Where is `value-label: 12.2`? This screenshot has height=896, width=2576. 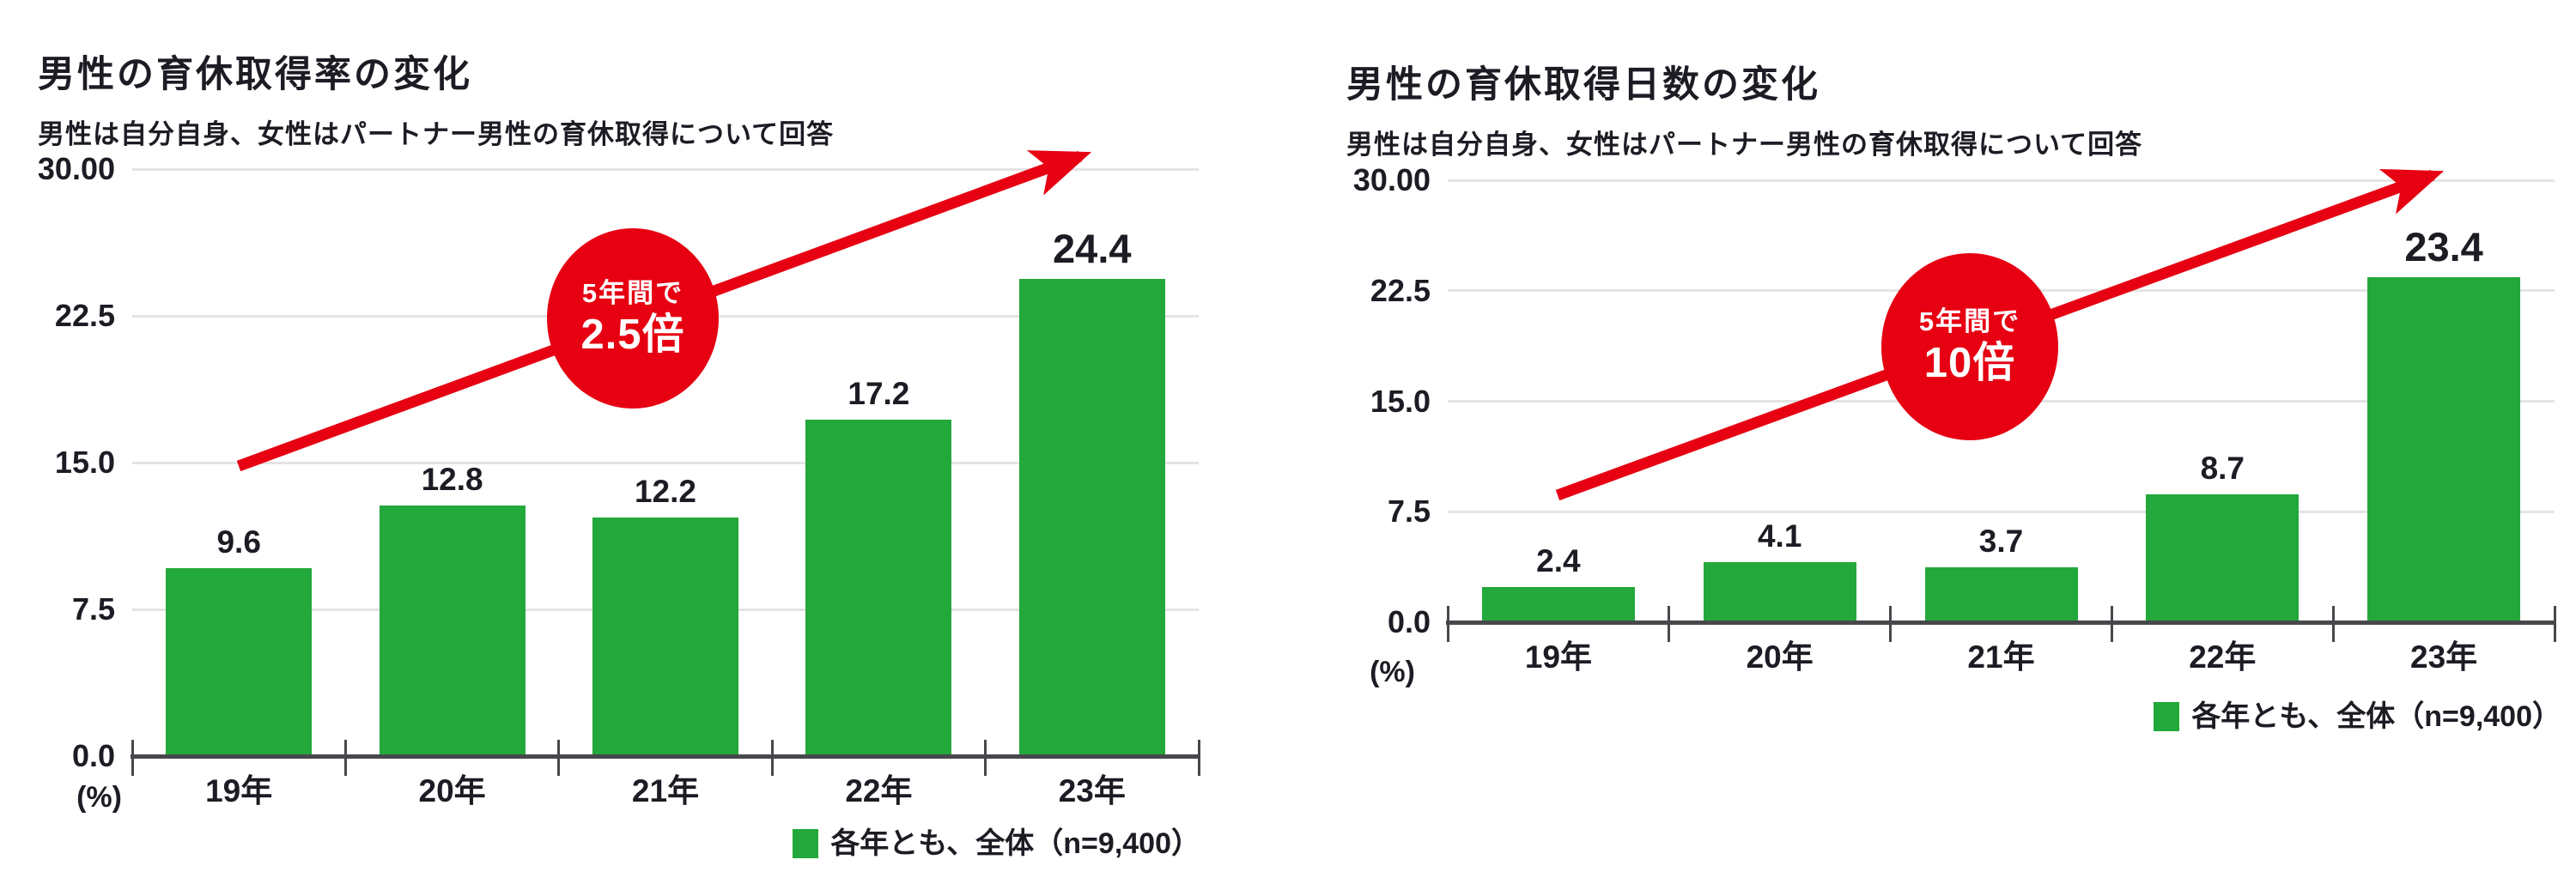
value-label: 12.2 is located at coordinates (665, 491).